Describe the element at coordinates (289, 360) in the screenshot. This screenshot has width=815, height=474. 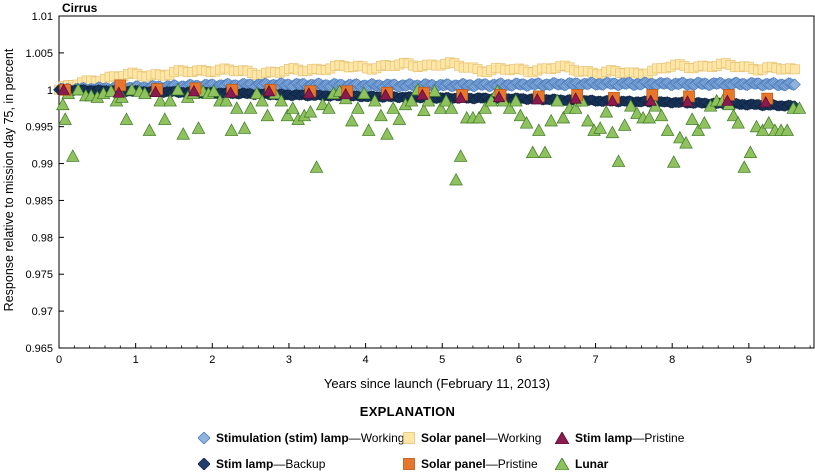
I see `x-tick-label: 3` at that location.